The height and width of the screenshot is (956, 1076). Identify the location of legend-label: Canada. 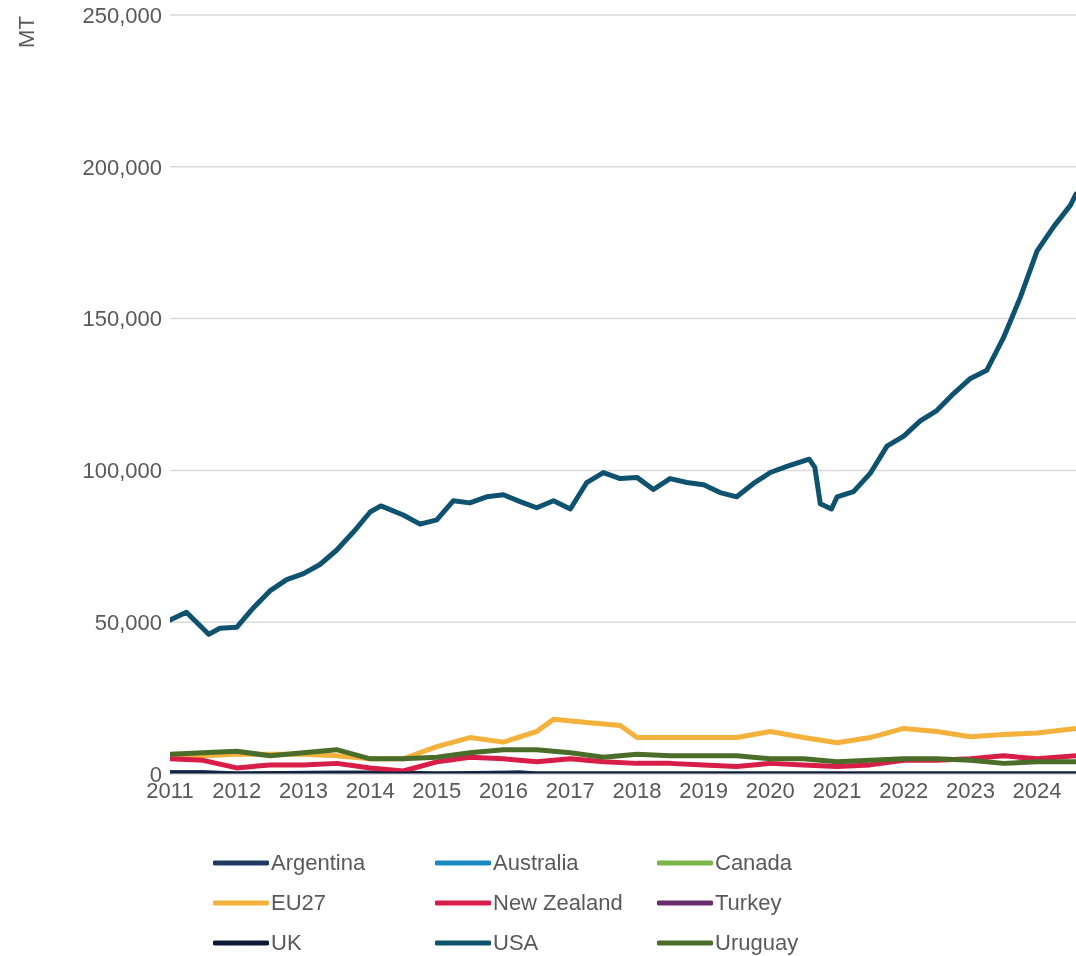
(754, 863).